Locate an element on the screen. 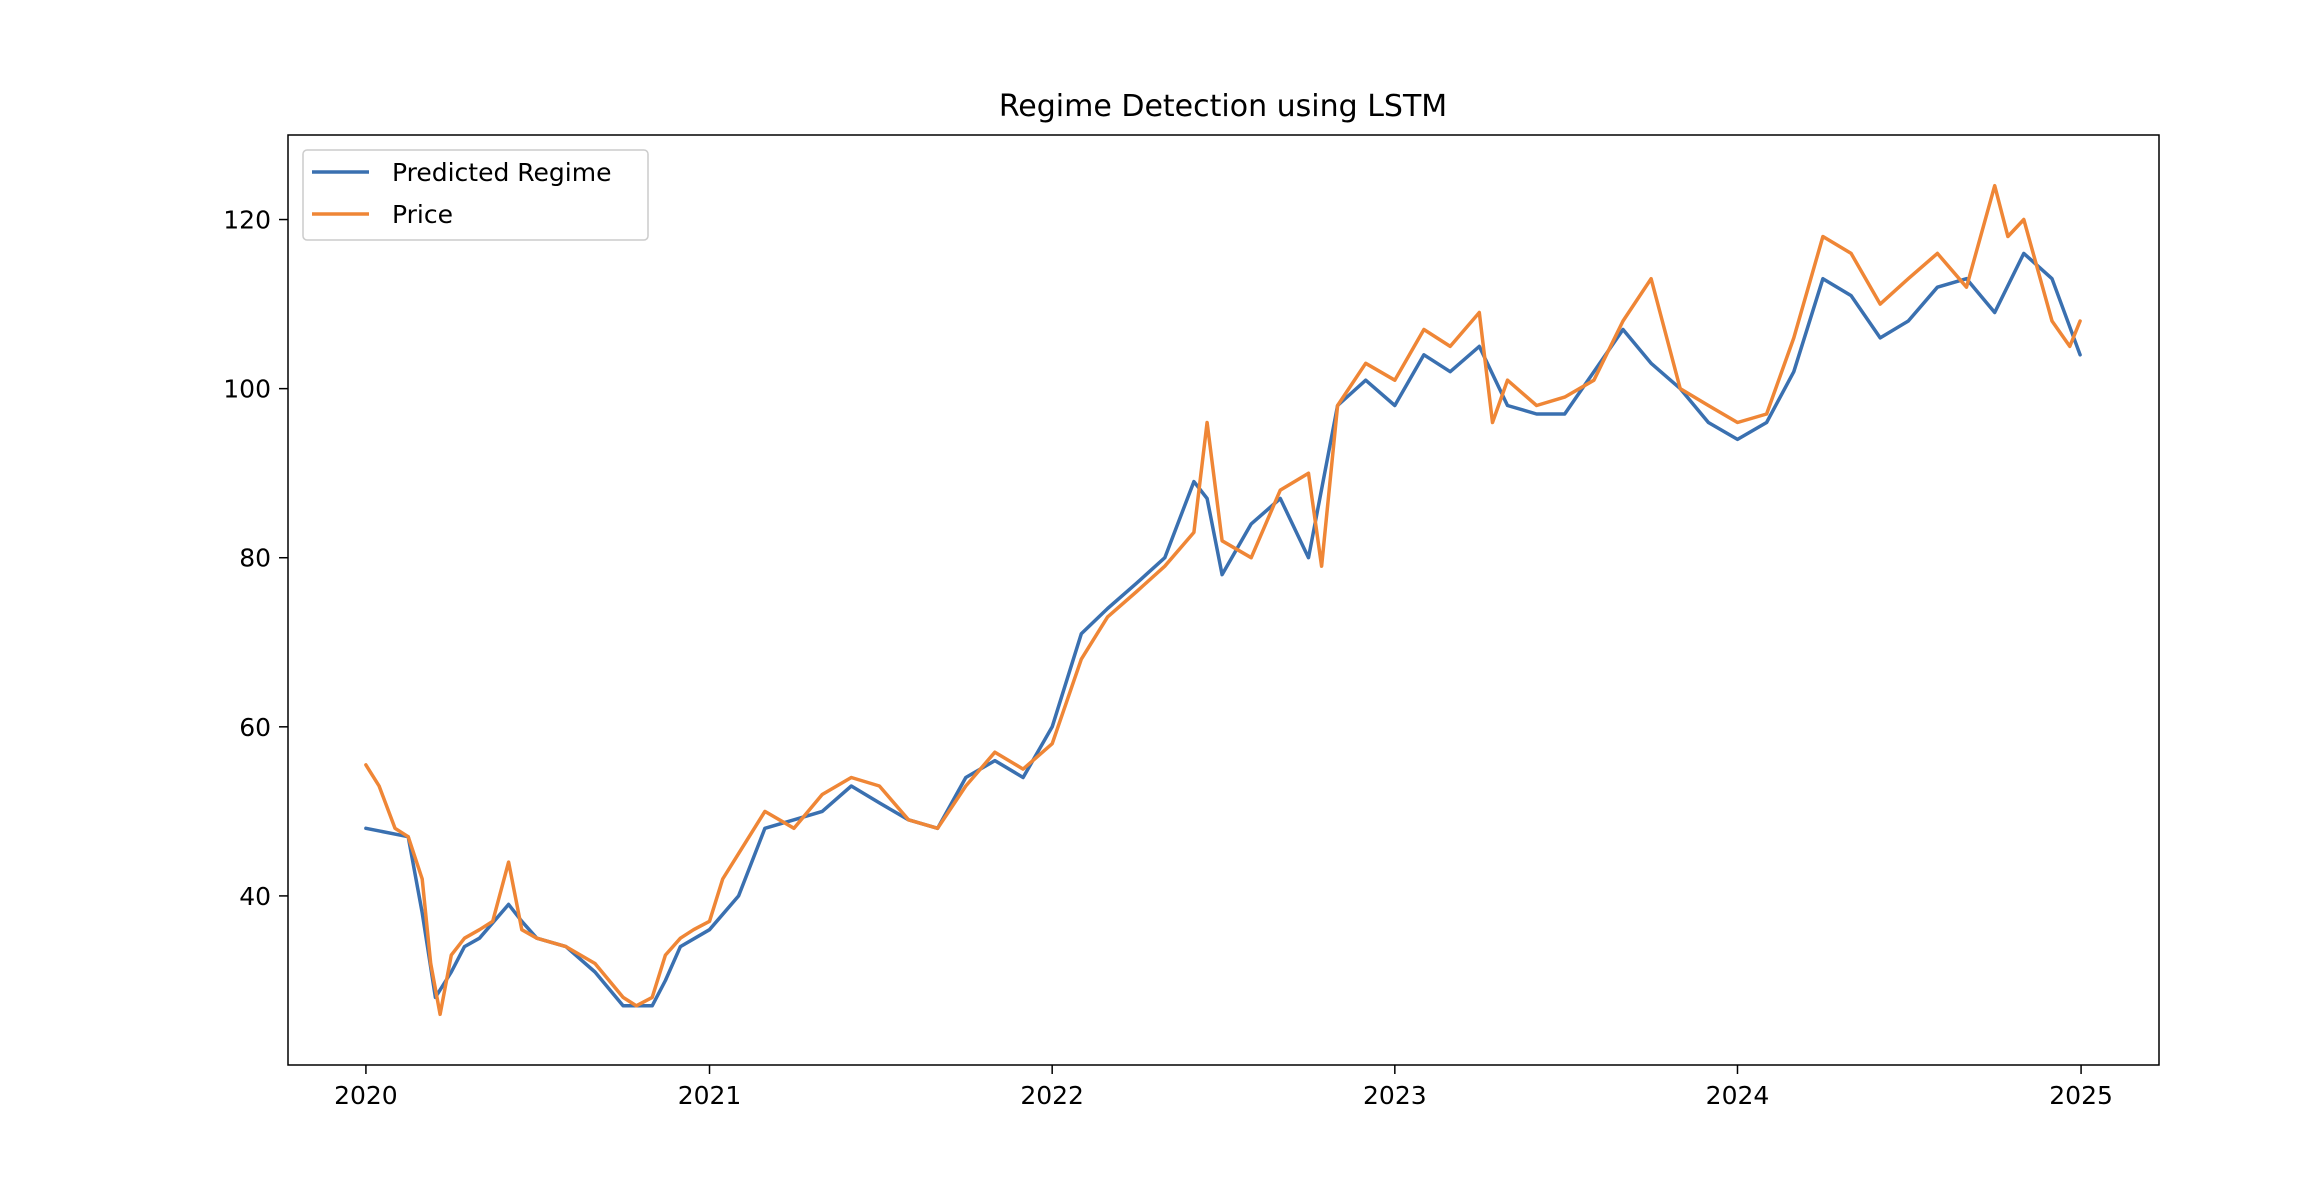 The height and width of the screenshot is (1182, 2314). x-tick-label: 2024 is located at coordinates (1738, 1095).